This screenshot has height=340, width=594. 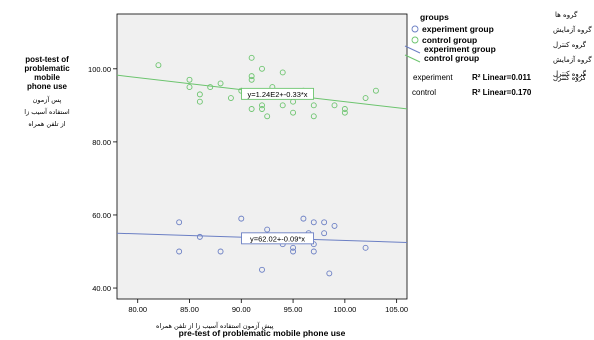 I want to click on x-tick-label: 90.00, so click(x=241, y=309).